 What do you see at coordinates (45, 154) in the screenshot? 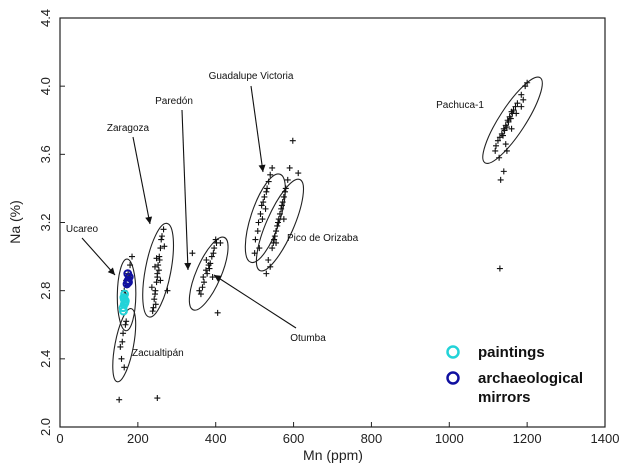
I see `y-tick-label: 3.6` at bounding box center [45, 154].